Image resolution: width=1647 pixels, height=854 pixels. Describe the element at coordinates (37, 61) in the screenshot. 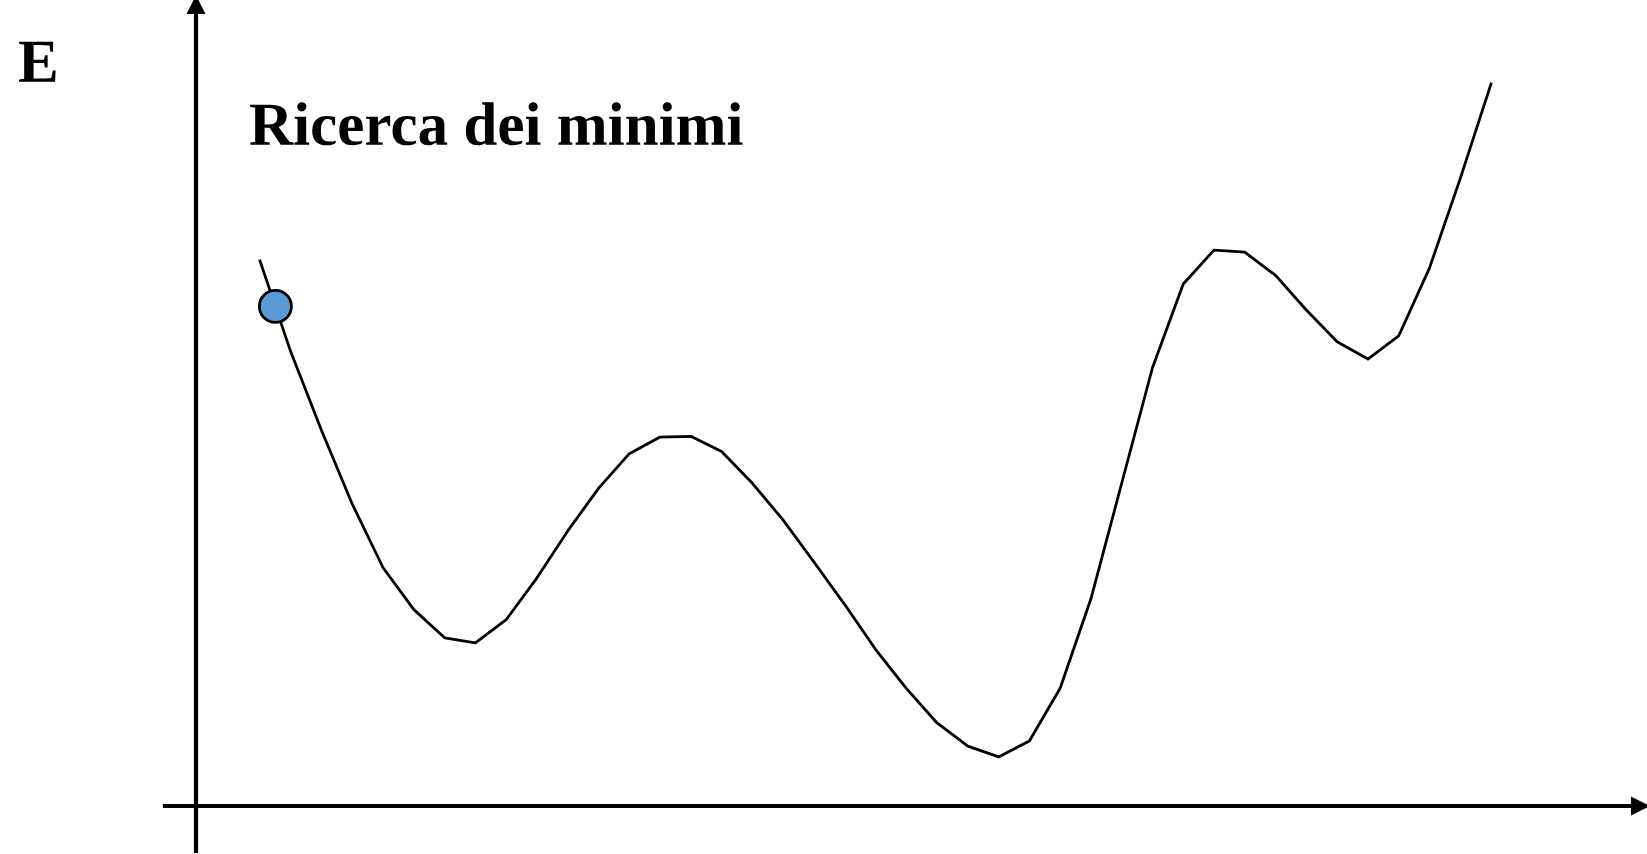

I see `y-axis-title: E` at that location.